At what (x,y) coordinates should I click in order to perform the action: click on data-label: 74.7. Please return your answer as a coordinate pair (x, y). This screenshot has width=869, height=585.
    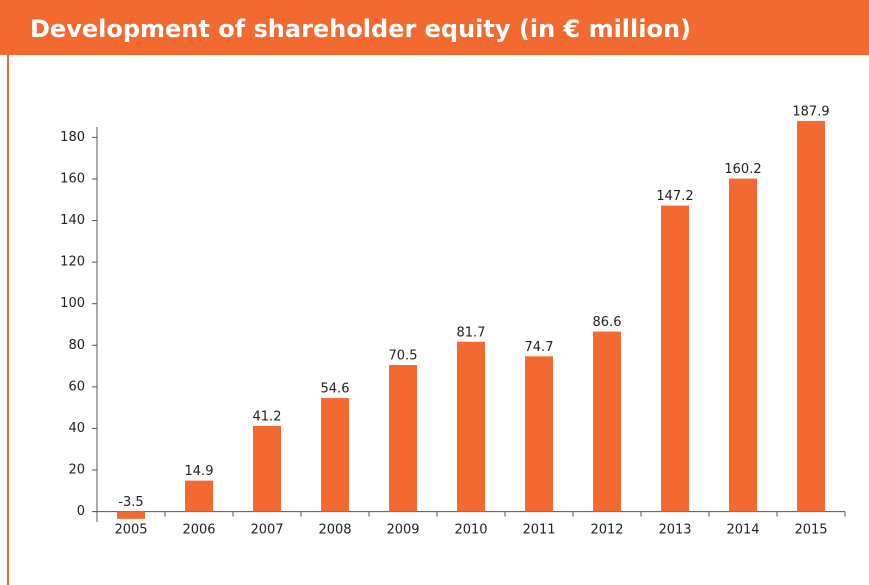
    Looking at the image, I should click on (539, 347).